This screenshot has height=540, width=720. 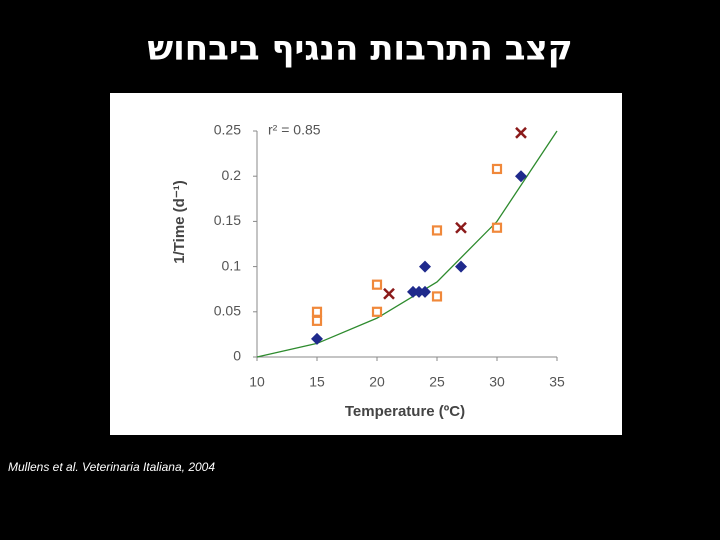 I want to click on y-axis-title: 1/Time (d⁻¹), so click(x=179, y=221).